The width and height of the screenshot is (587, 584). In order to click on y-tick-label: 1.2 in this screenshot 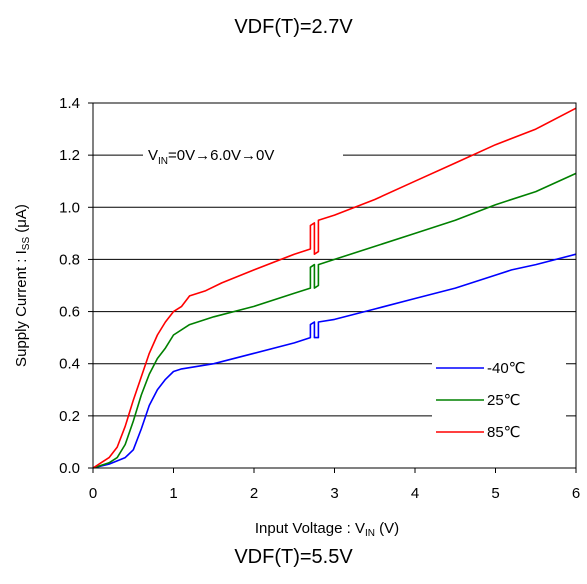, I will do `click(69, 155)`.